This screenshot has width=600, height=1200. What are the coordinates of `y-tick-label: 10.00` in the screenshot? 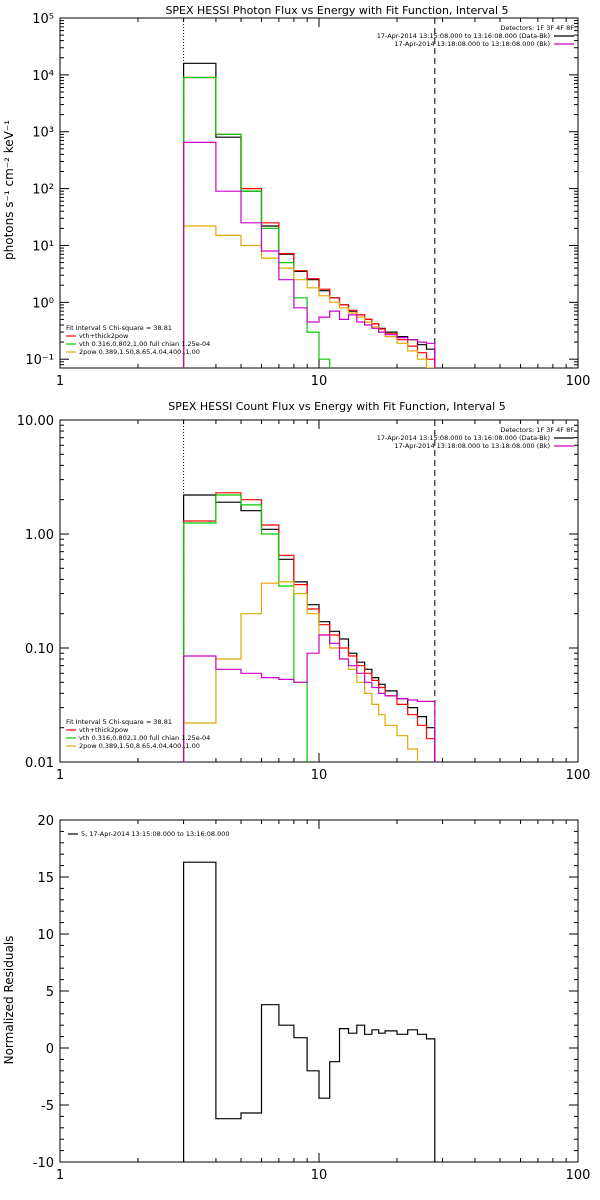 It's located at (35, 421).